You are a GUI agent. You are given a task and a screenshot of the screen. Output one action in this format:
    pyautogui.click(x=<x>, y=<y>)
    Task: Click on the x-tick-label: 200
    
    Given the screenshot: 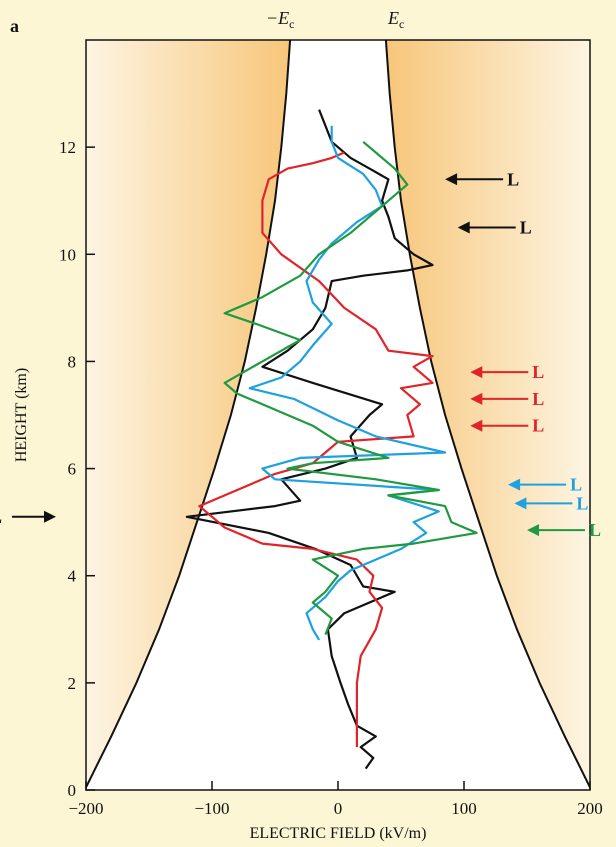 What is the action you would take?
    pyautogui.click(x=590, y=808)
    